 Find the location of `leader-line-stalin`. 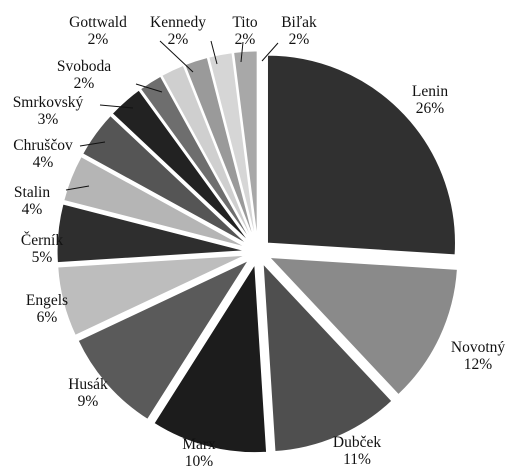

leader-line-stalin is located at coordinates (77, 188).